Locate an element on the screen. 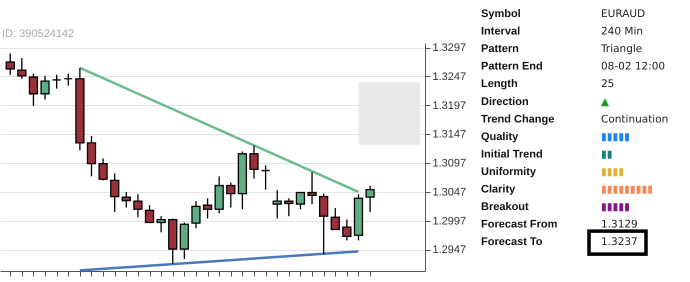 The height and width of the screenshot is (282, 690). category-label: Forecast To is located at coordinates (512, 242).